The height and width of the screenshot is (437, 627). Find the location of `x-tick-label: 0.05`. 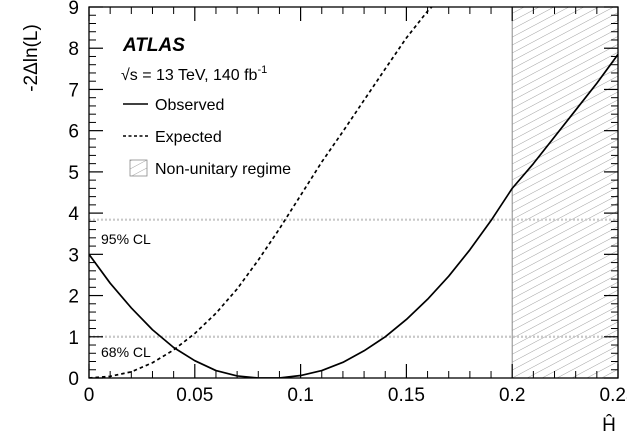

x-tick-label: 0.05 is located at coordinates (194, 395).